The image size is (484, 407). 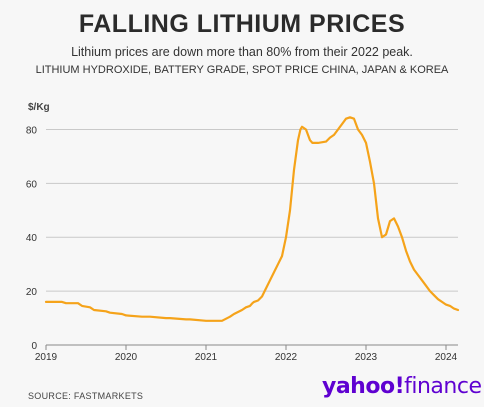 I want to click on y-tick-label: 0, so click(x=34, y=346).